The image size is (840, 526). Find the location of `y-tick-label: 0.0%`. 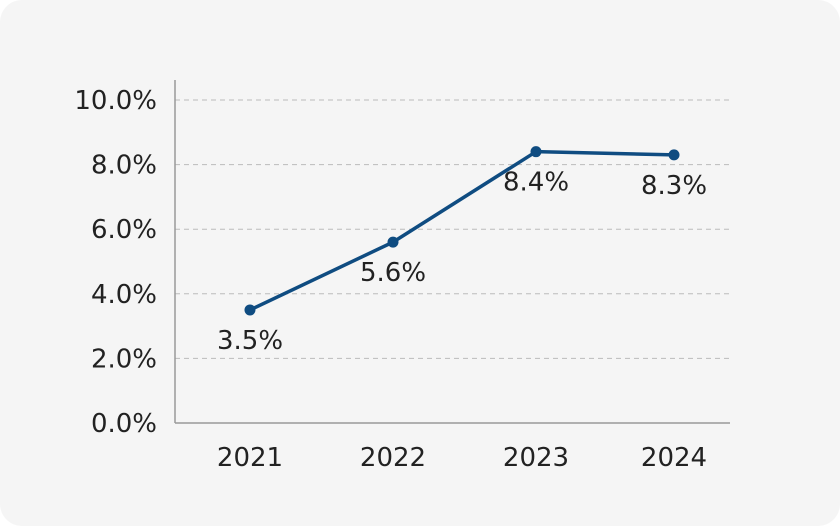

y-tick-label: 0.0% is located at coordinates (124, 424).